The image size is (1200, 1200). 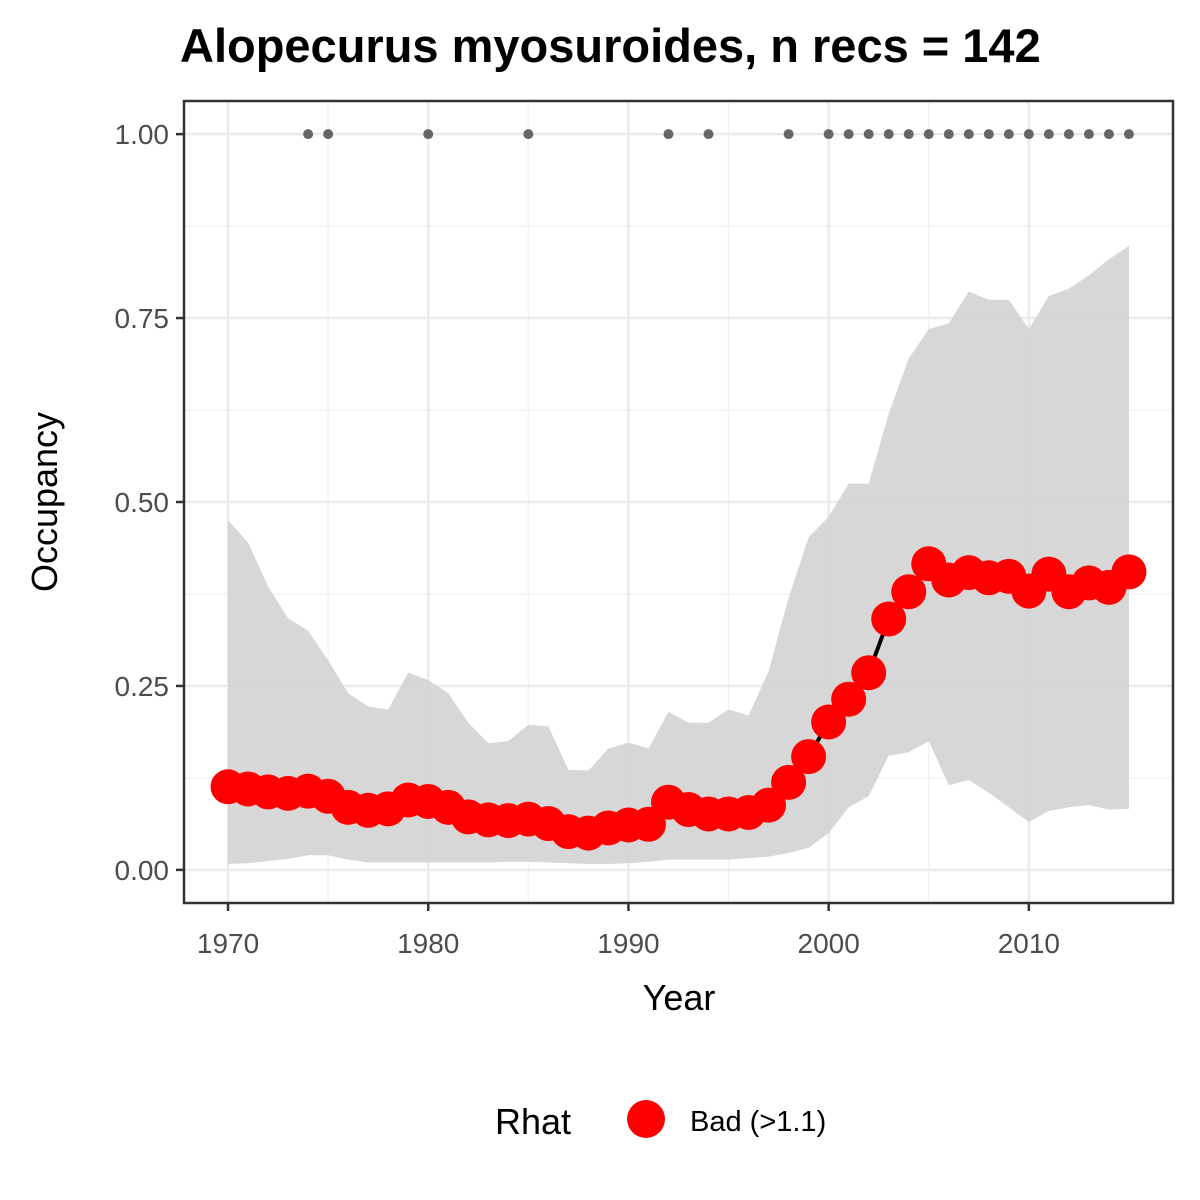 What do you see at coordinates (142, 134) in the screenshot?
I see `y-tick-label: 1.00` at bounding box center [142, 134].